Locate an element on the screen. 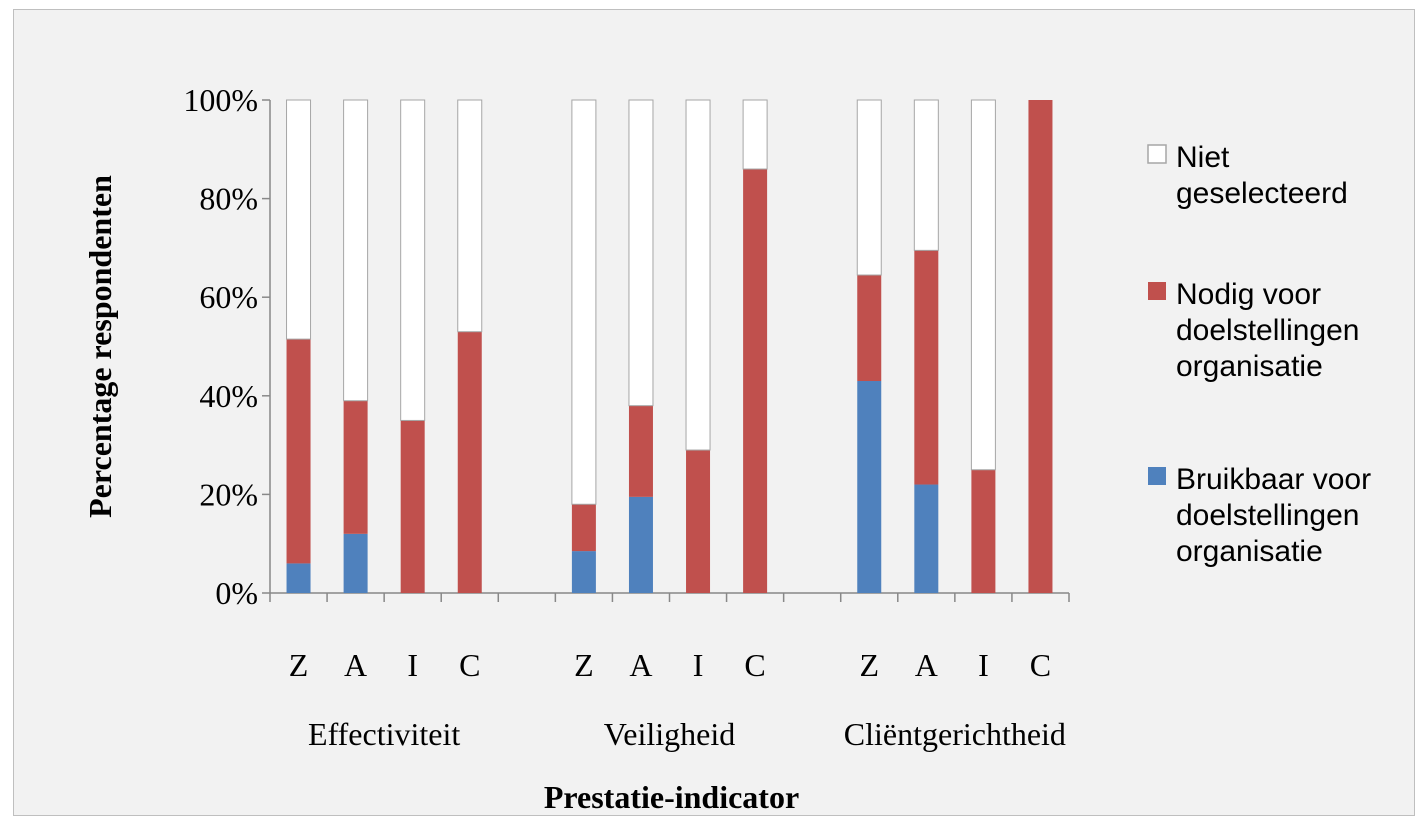 This screenshot has width=1428, height=828. y-tick-label: 100% is located at coordinates (220, 100).